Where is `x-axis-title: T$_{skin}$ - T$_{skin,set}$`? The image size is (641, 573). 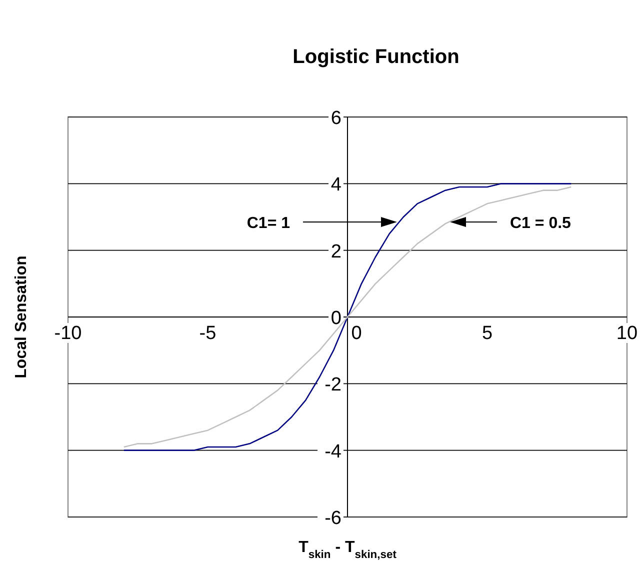 x-axis-title: T$_{skin}$ - T$_{skin,set}$ is located at coordinates (347, 550).